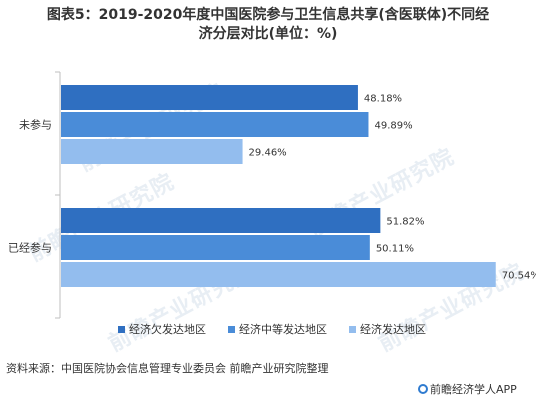  Describe the element at coordinates (35, 125) in the screenshot. I see `category-label-0: 未参与` at that location.